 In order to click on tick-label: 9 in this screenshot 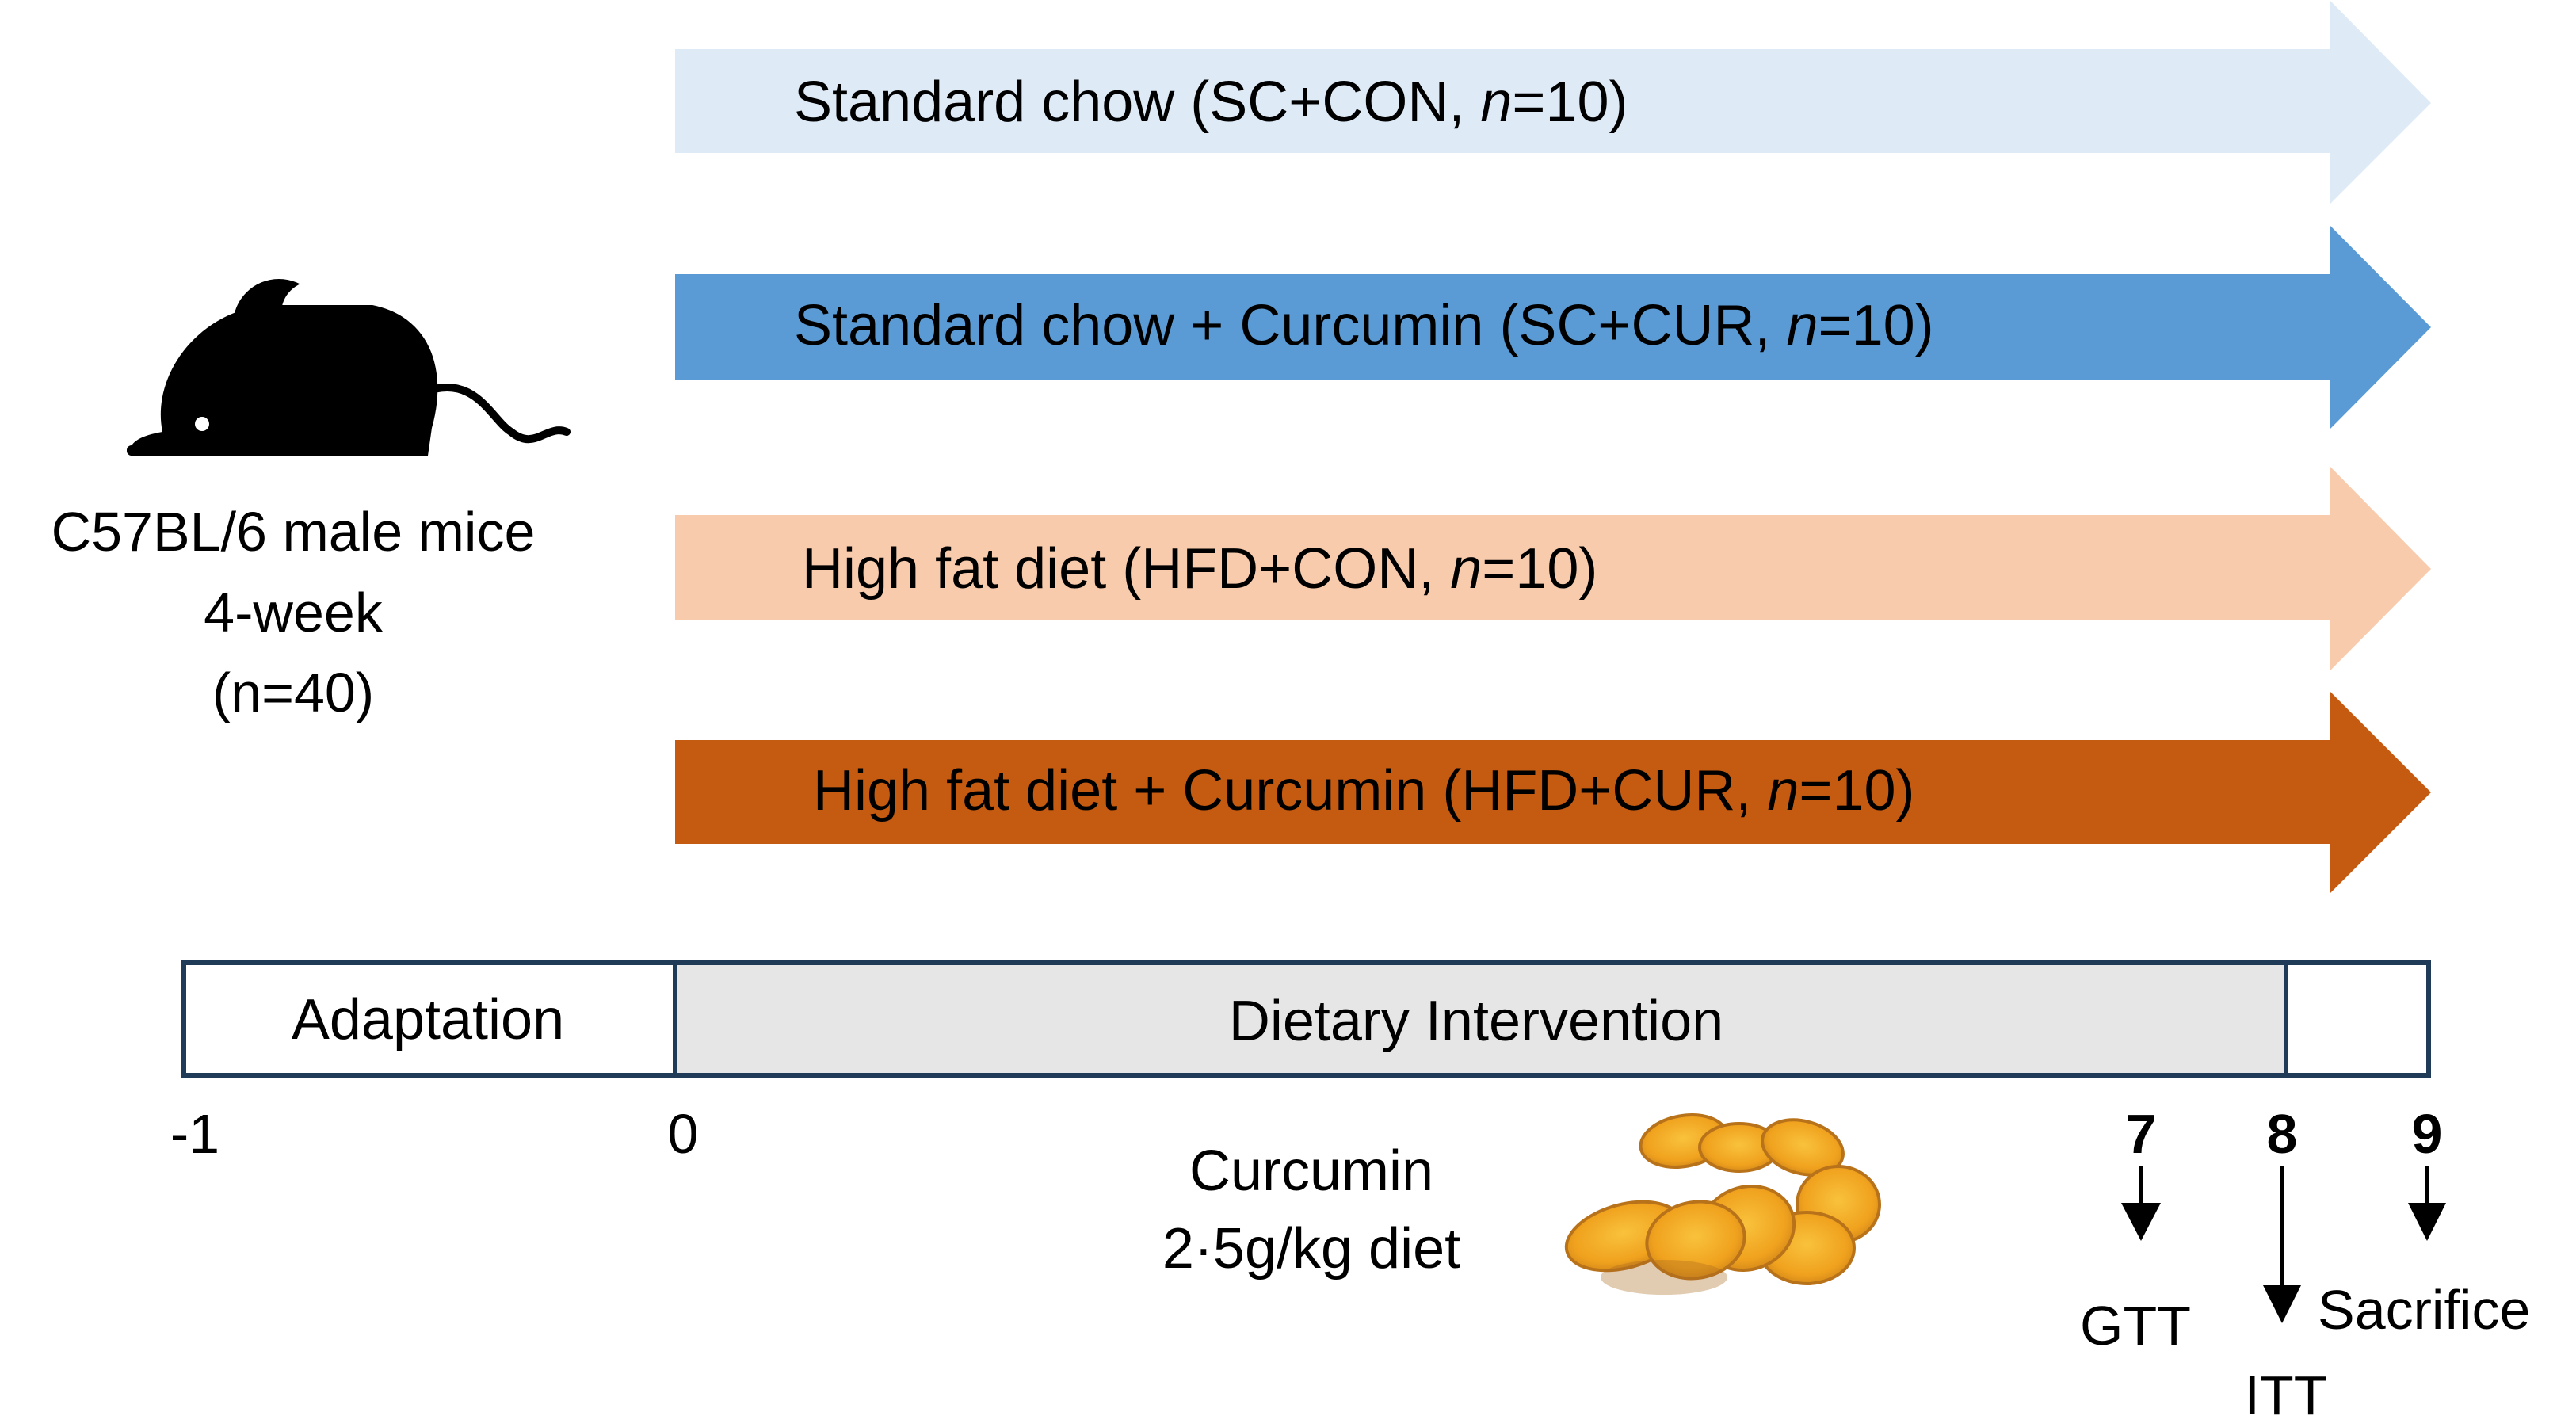, I will do `click(2427, 1134)`.